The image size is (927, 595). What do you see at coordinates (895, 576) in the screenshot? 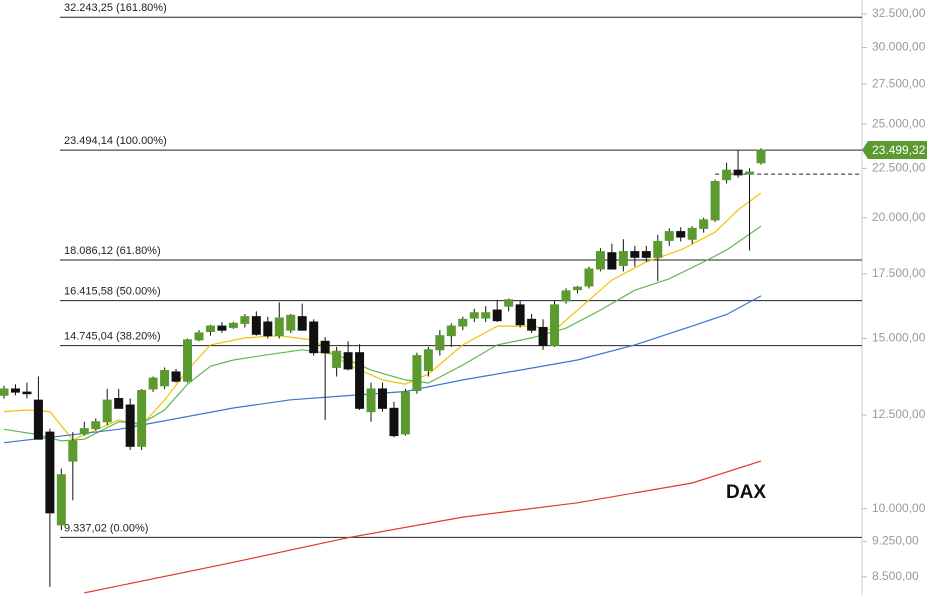
I see `y-tick-label: 8.500,00` at bounding box center [895, 576].